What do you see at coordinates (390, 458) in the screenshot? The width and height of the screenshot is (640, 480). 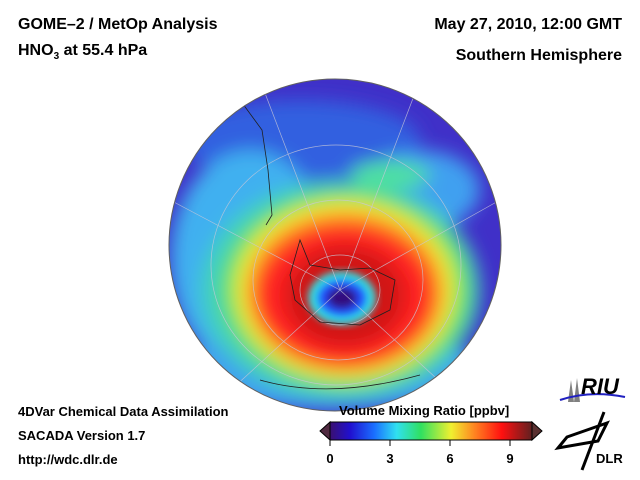 I see `colorbar-tick: 3` at bounding box center [390, 458].